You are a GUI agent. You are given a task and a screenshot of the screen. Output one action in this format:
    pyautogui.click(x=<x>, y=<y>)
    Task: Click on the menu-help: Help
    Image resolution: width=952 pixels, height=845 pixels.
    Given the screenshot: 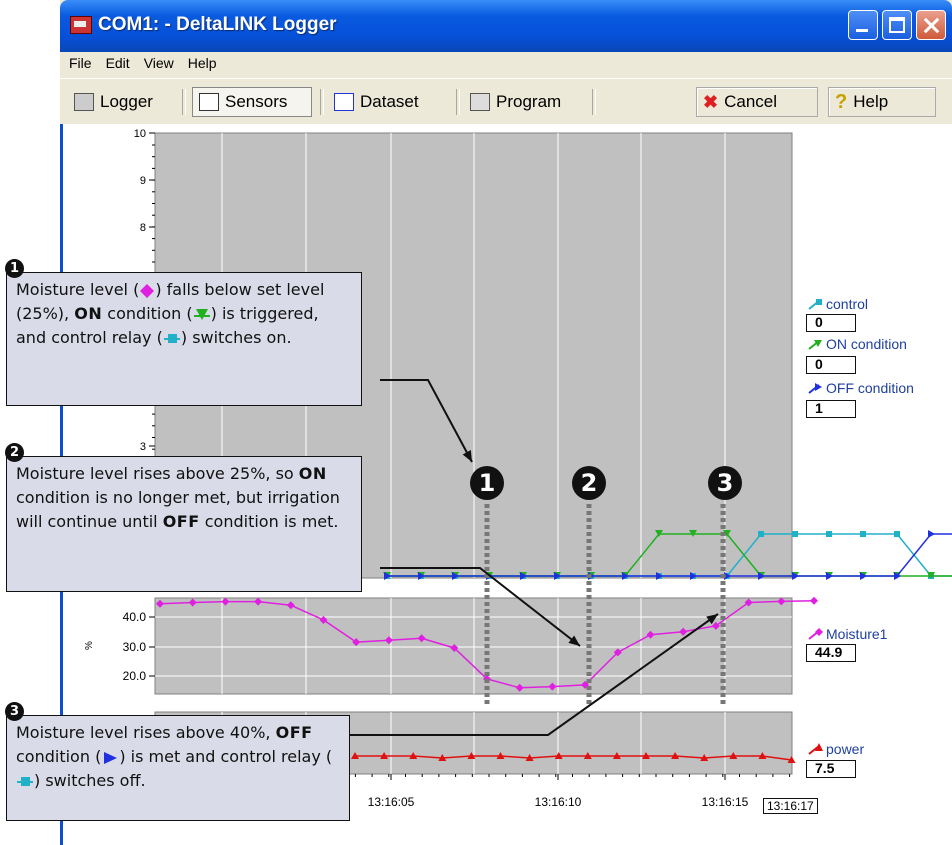 What is the action you would take?
    pyautogui.click(x=202, y=63)
    